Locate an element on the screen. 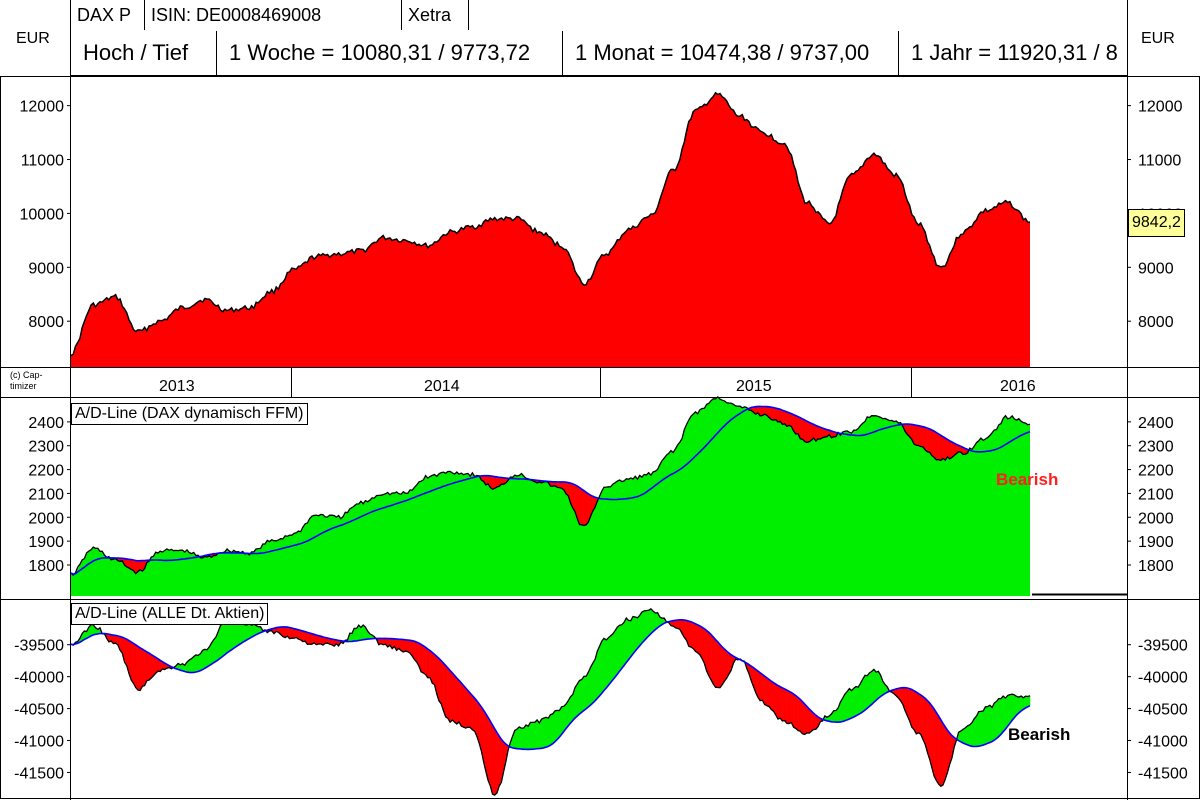  ad-moving-average is located at coordinates (550, 684).